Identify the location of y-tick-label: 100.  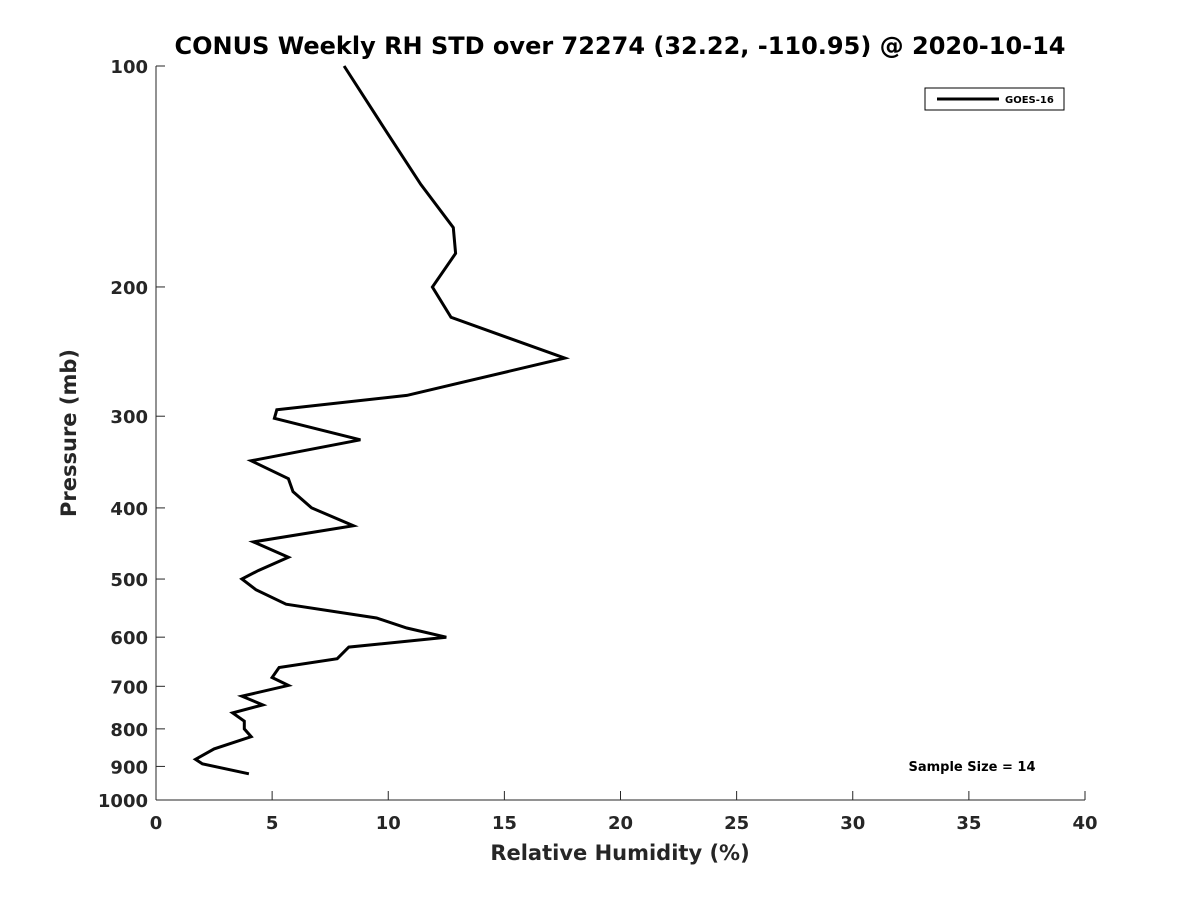
(129, 67).